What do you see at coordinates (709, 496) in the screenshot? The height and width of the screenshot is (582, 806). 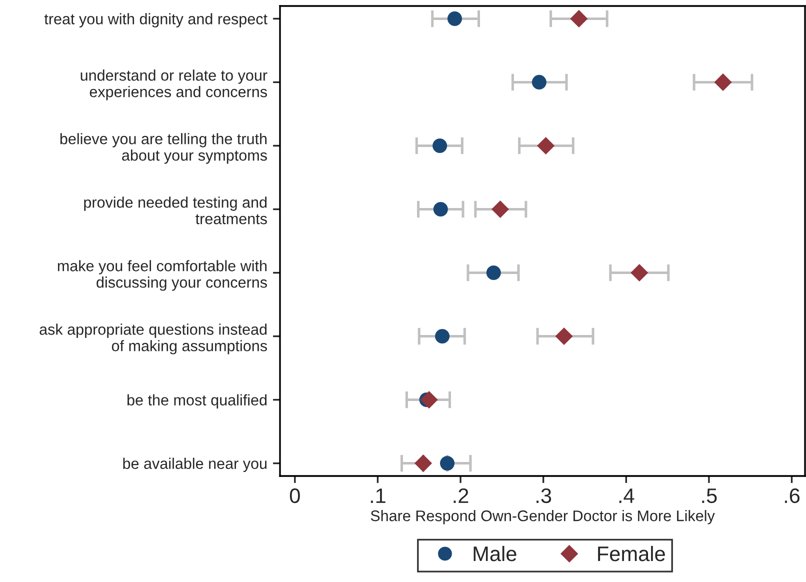 I see `x-tick-label: .5` at bounding box center [709, 496].